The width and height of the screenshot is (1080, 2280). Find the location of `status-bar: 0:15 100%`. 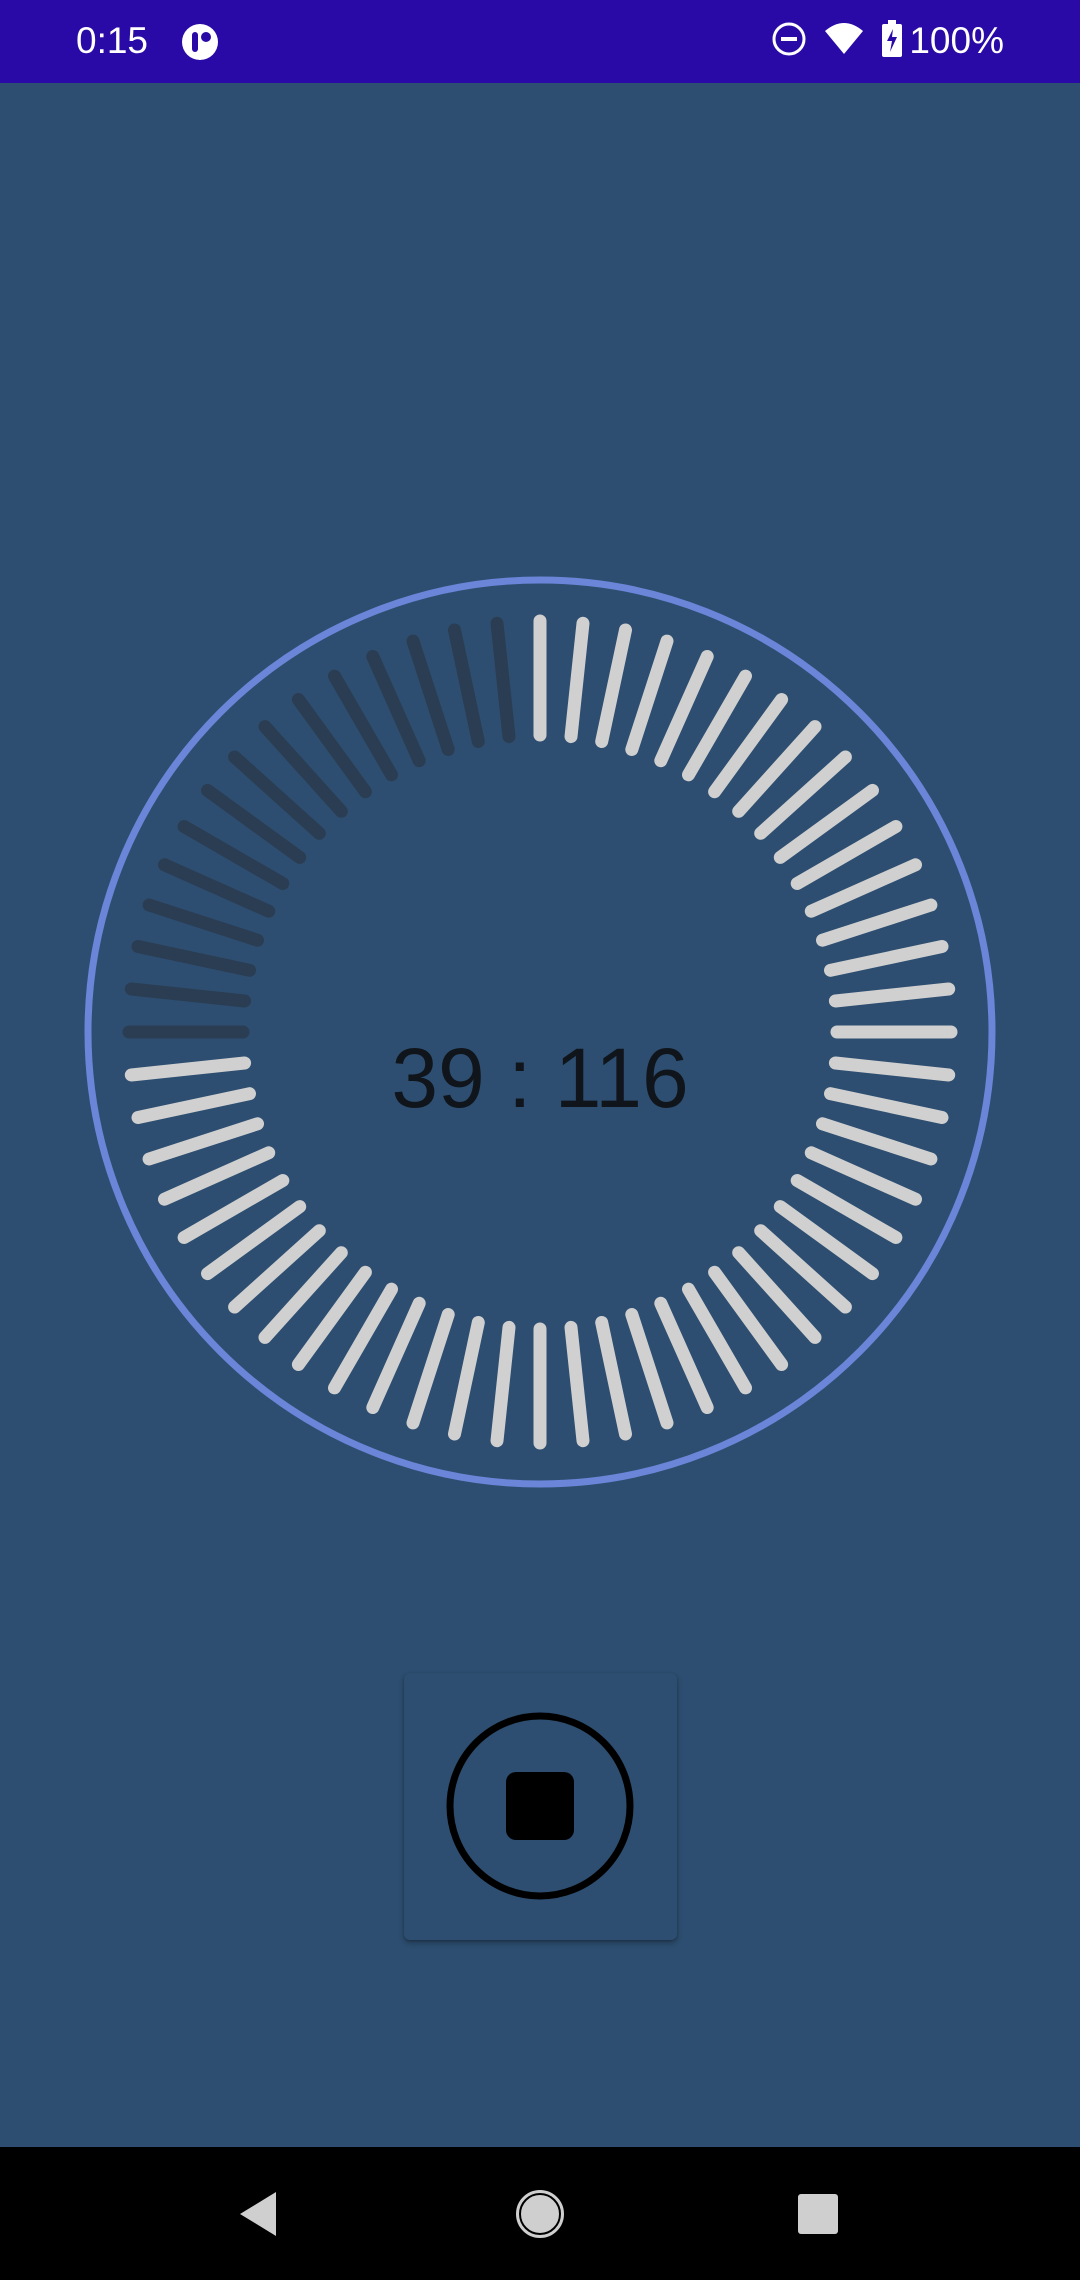

status-bar: 0:15 100% is located at coordinates (540, 41).